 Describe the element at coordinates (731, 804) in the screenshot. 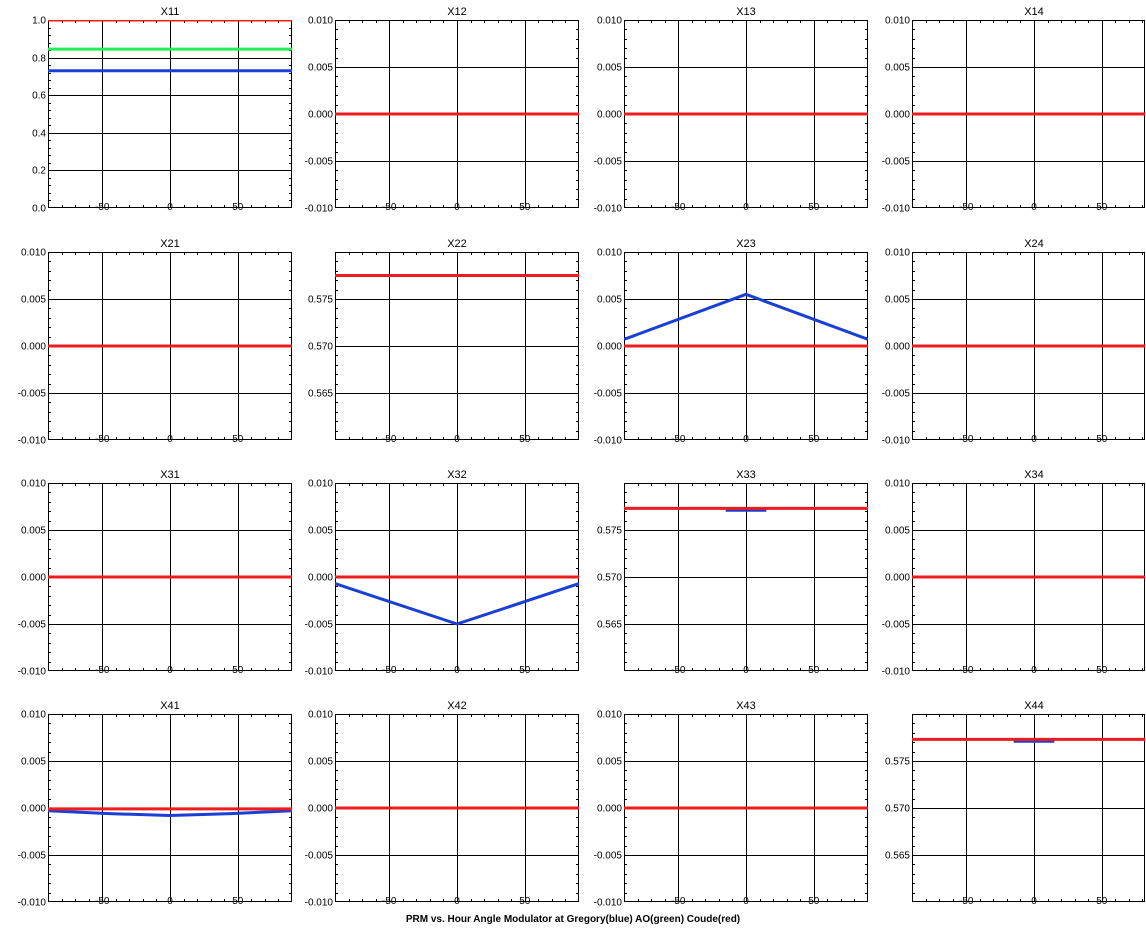

I see `panel-x43: -0.010 -0.005 0.000 0.005 0.010 -50 0 50 X43` at that location.